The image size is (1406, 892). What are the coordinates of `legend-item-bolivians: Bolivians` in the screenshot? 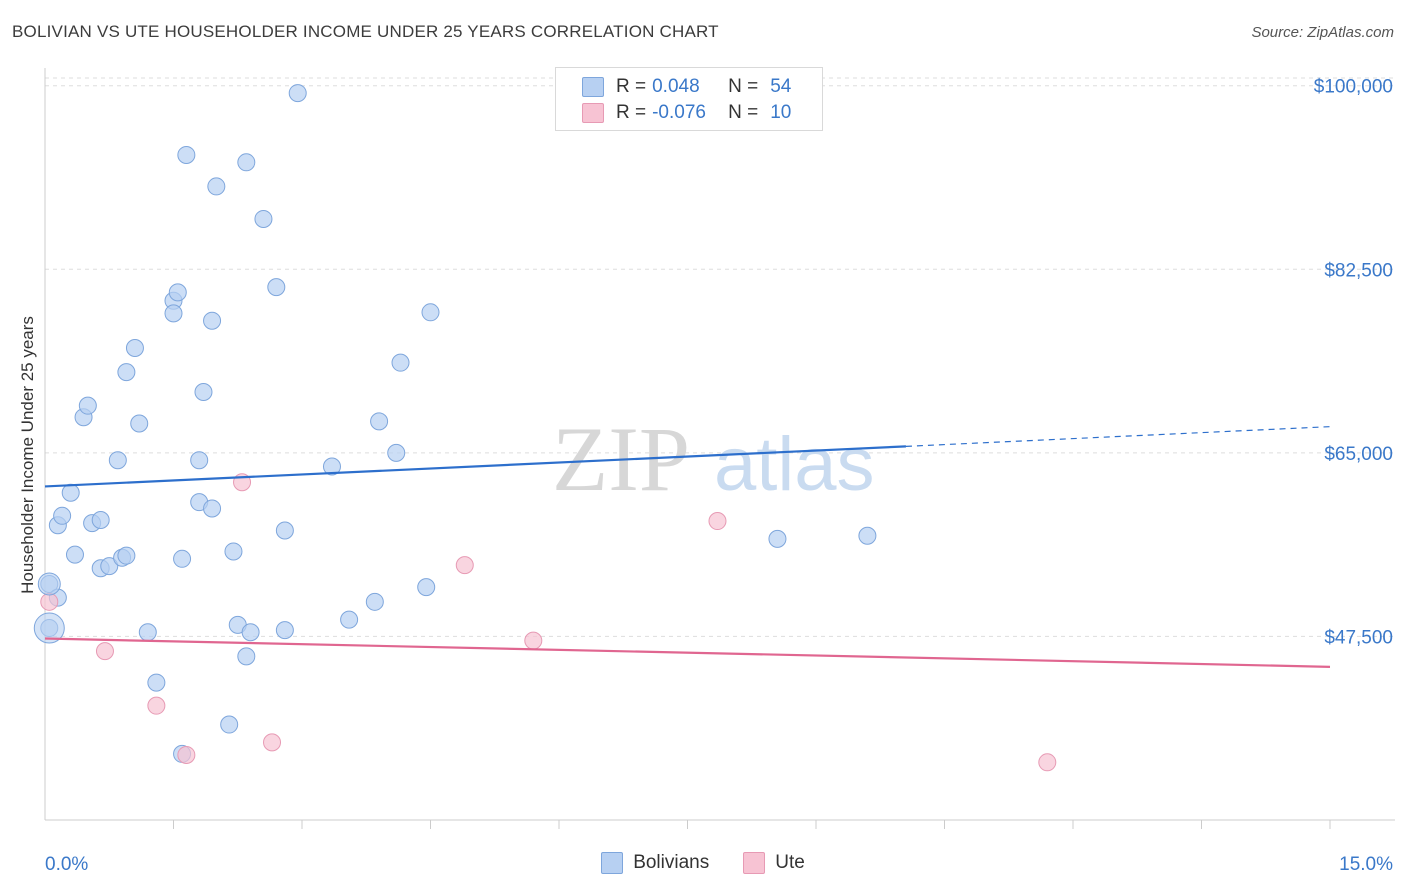 It's located at (655, 863).